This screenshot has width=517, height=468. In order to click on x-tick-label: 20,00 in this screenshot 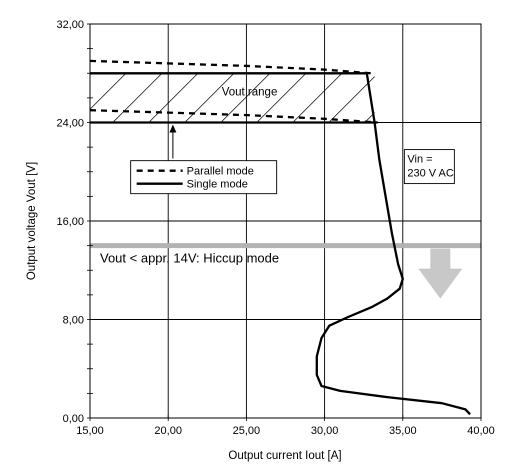, I will do `click(168, 431)`.